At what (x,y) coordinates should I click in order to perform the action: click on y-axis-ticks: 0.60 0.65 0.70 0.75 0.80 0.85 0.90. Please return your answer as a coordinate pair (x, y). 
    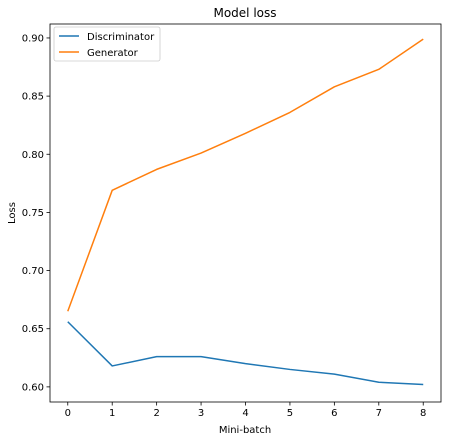
    Looking at the image, I should click on (36, 213).